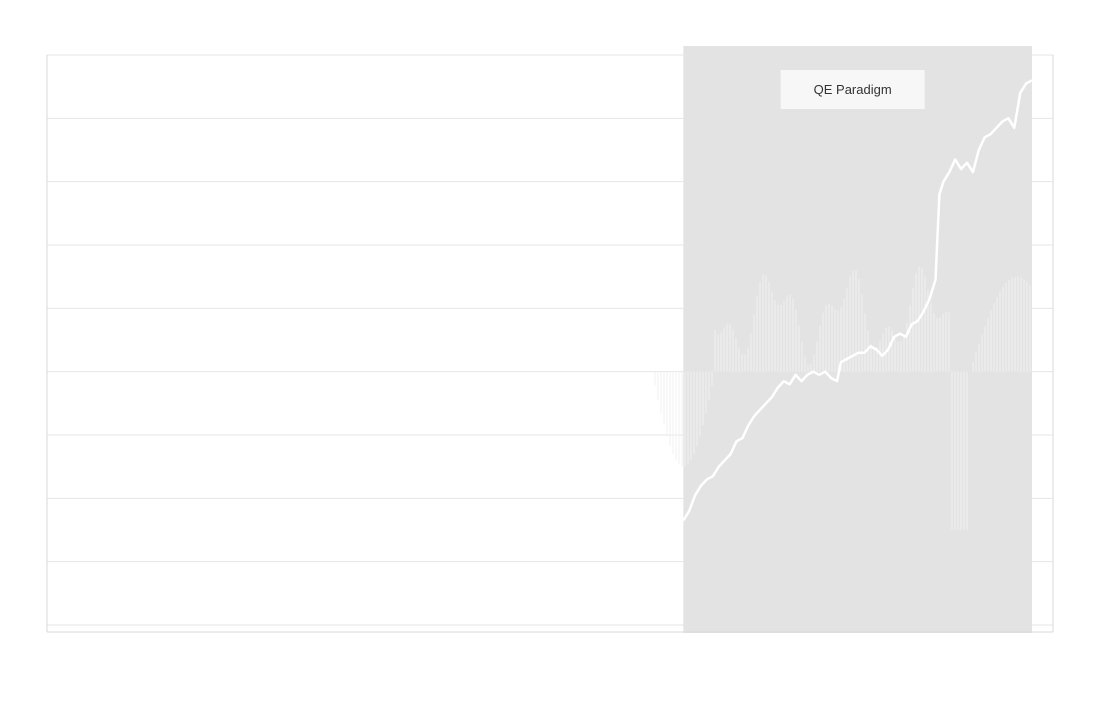 The width and height of the screenshot is (1100, 720). I want to click on annotation-label-box, so click(852, 89).